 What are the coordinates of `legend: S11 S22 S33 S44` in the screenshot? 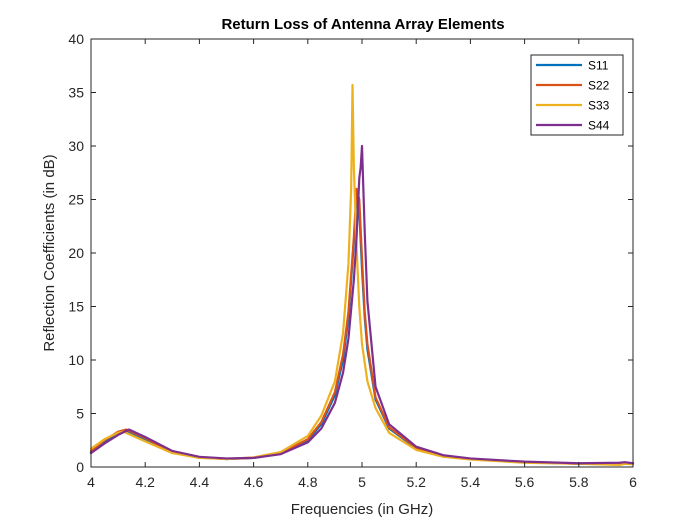 It's located at (577, 95).